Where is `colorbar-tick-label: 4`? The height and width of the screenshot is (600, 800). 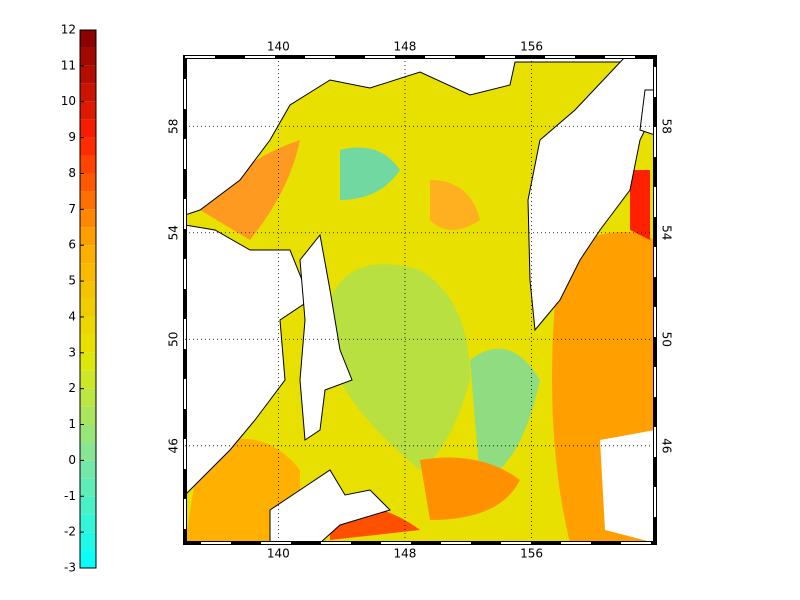
colorbar-tick-label: 4 is located at coordinates (72, 316).